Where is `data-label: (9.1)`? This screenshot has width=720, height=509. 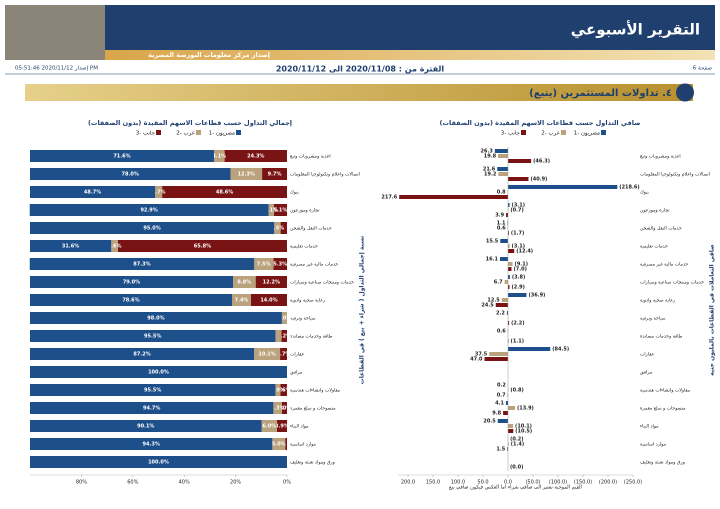 data-label: (9.1) is located at coordinates (521, 265).